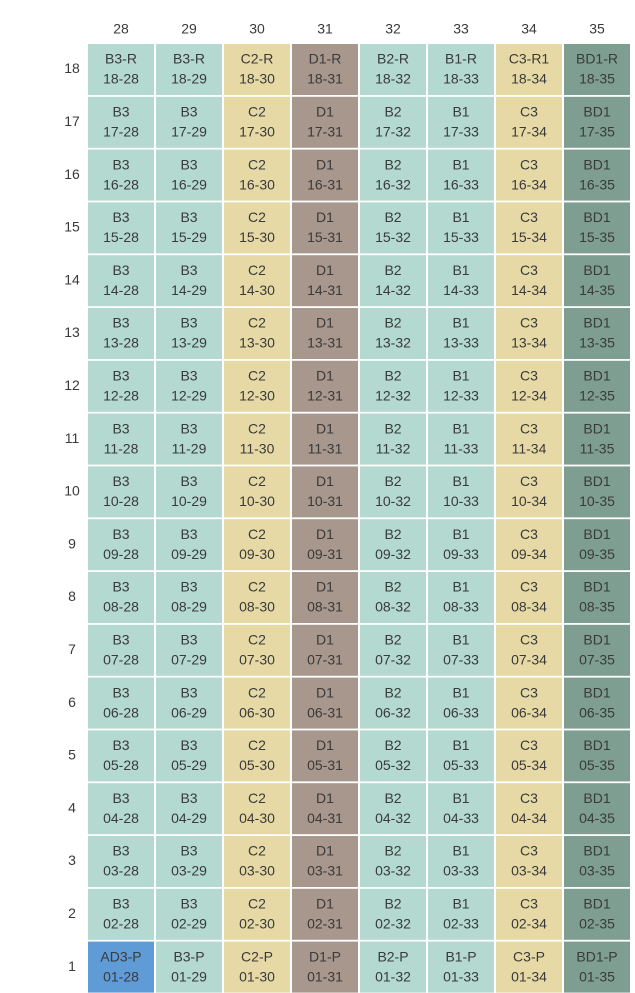  Describe the element at coordinates (393, 976) in the screenshot. I see `unit-code: 01-32` at that location.